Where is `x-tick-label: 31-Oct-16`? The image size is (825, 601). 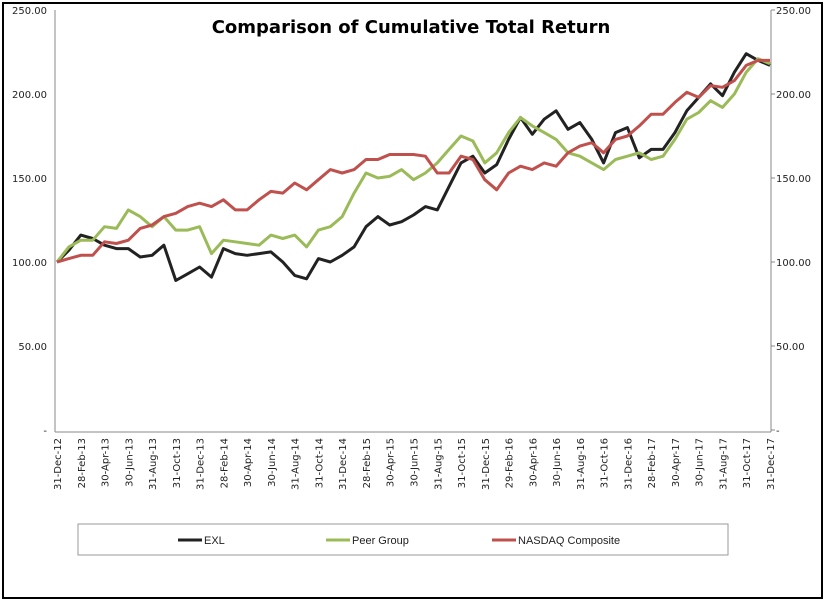
x-tick-label: 31-Oct-16 is located at coordinates (605, 463).